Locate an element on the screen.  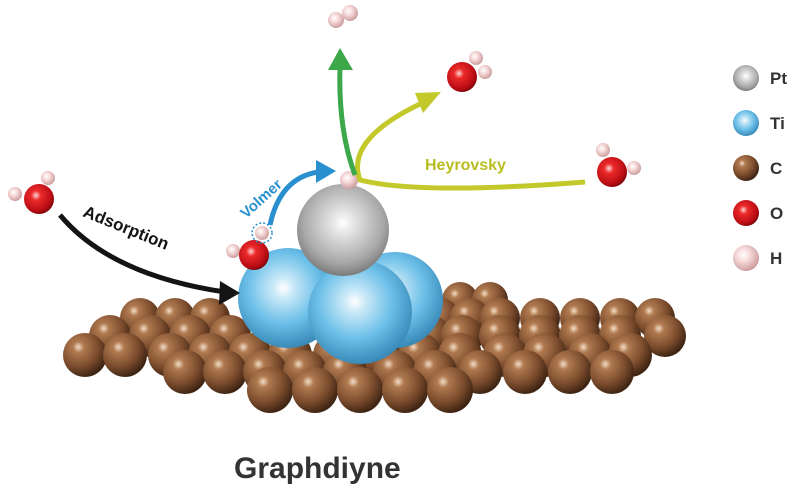
element-legend: Pt Ti C O H is located at coordinates (760, 168).